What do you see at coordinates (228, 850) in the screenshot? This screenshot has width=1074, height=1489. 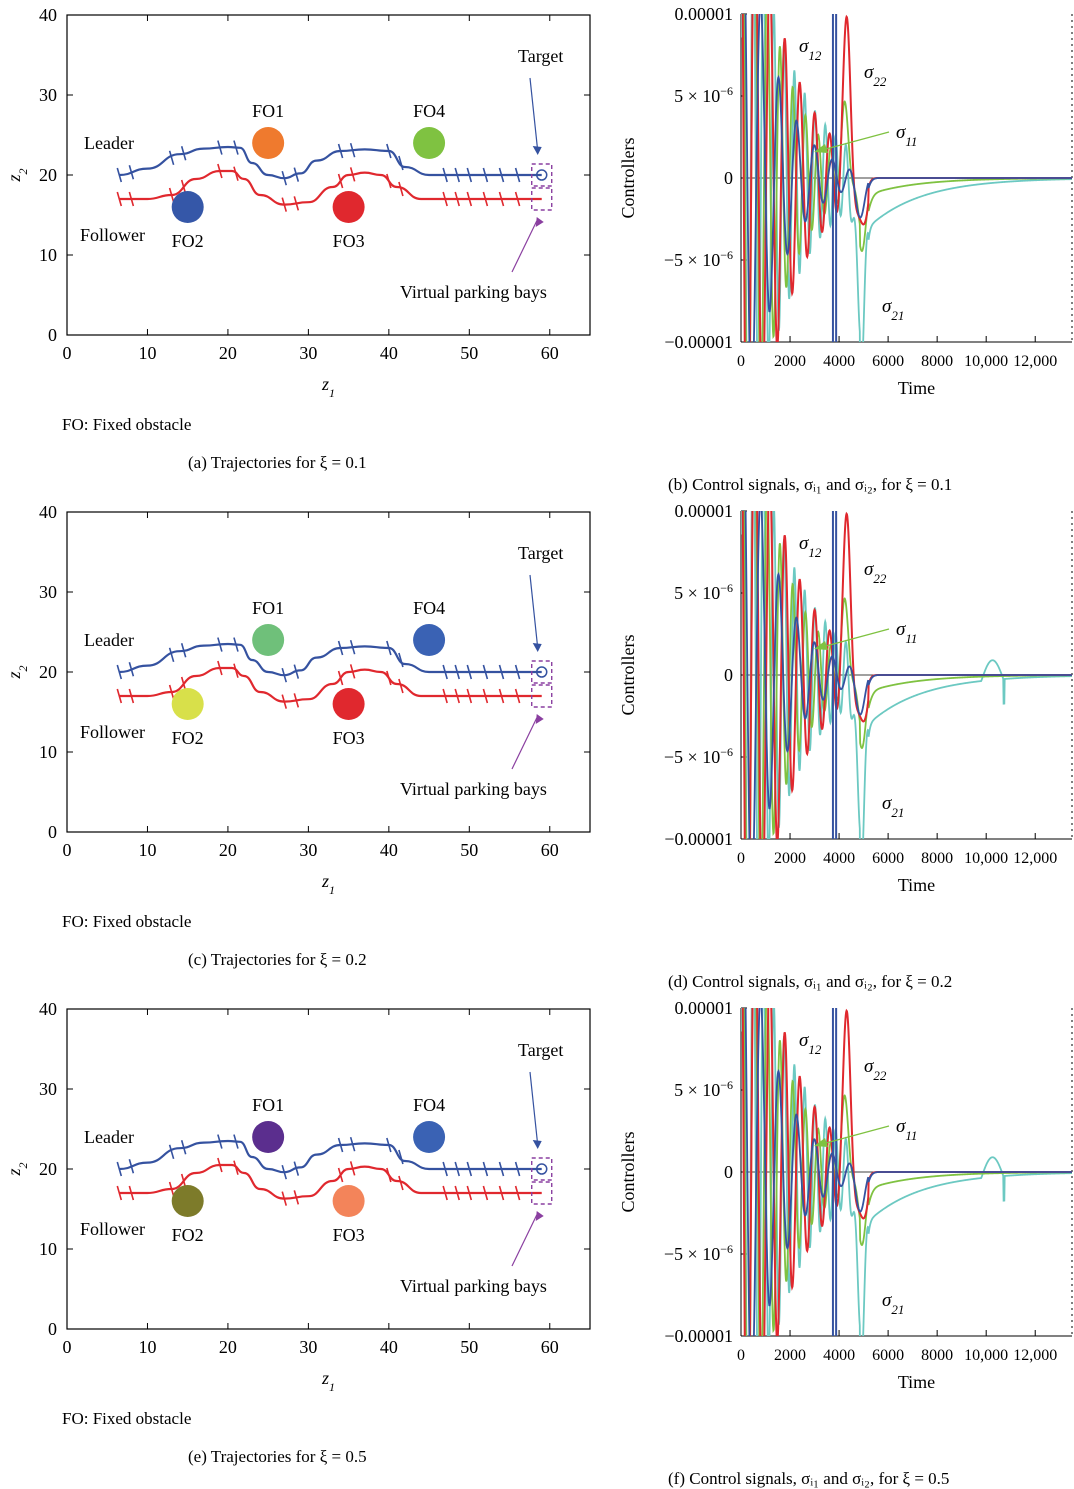 I see `x-tick-label: 20` at bounding box center [228, 850].